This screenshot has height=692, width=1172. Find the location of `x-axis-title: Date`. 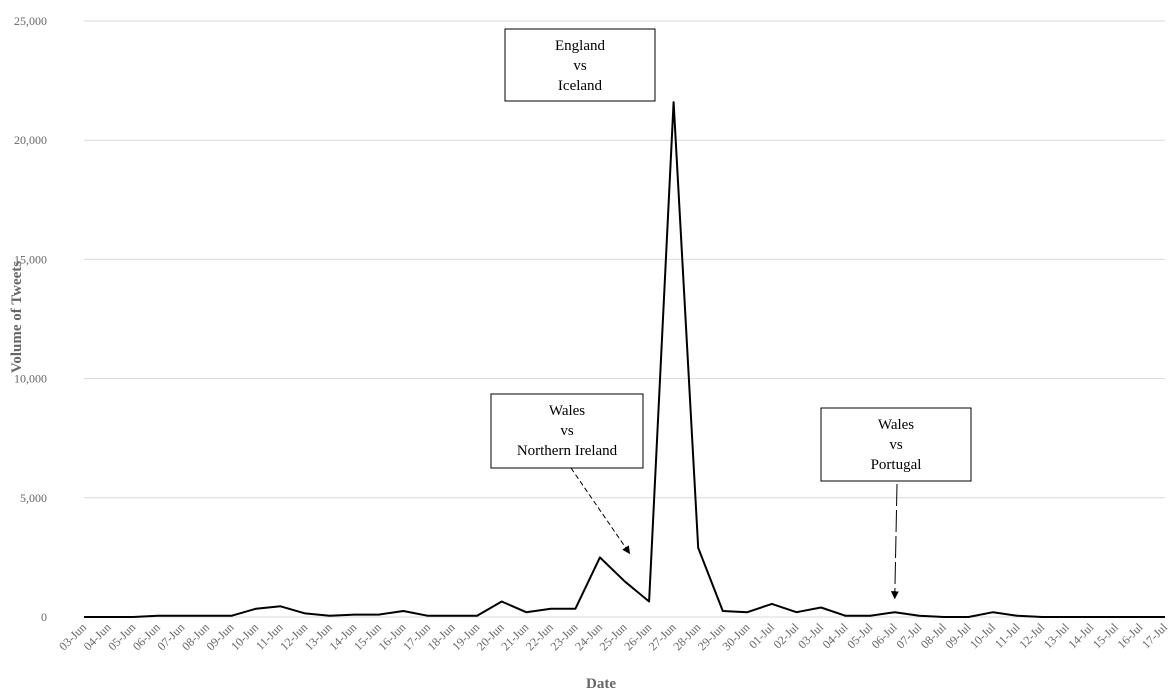

x-axis-title: Date is located at coordinates (601, 684).